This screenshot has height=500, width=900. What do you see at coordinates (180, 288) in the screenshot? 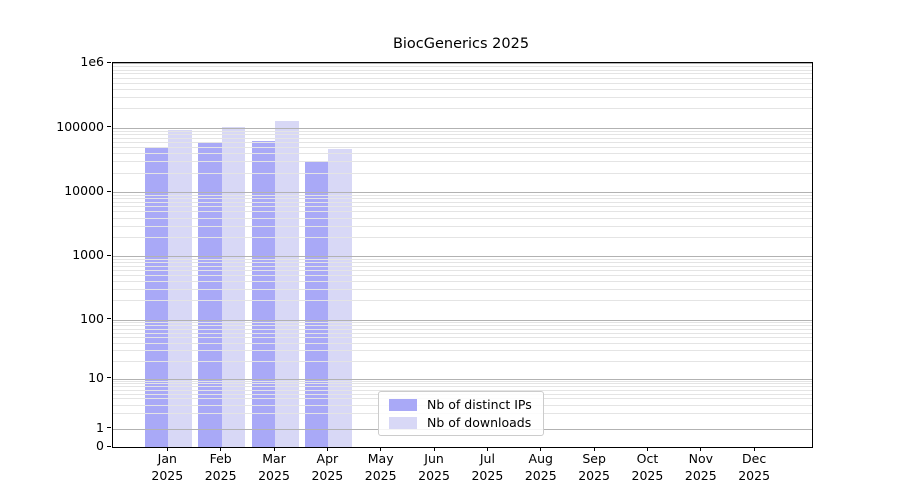
I see `bar-downloads-jan` at bounding box center [180, 288].